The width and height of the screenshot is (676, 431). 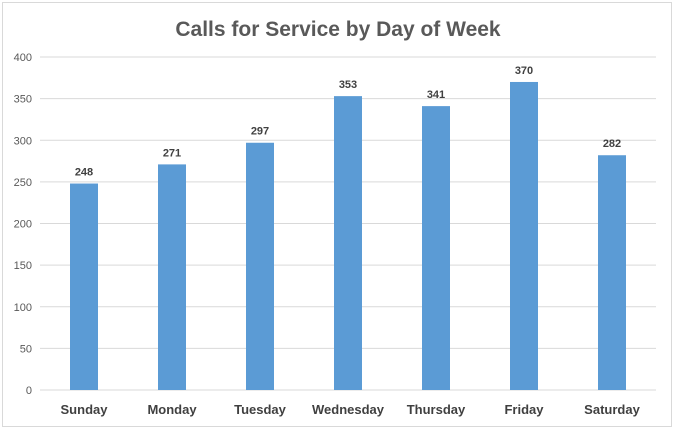 What do you see at coordinates (436, 409) in the screenshot?
I see `x-tick-label-thursday: Thursday` at bounding box center [436, 409].